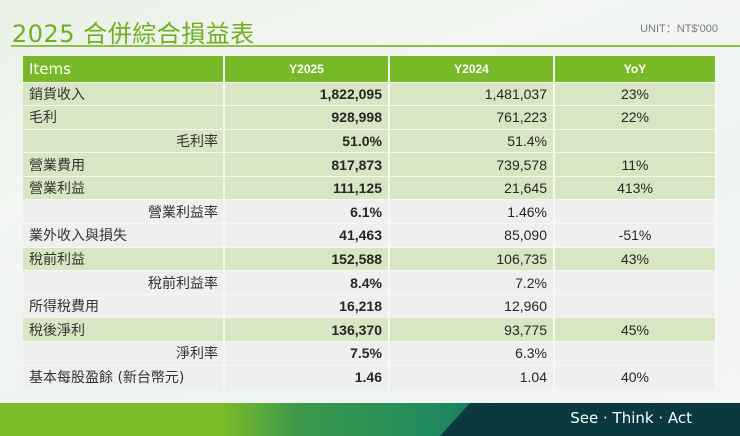  I want to click on item-cell: 毛利率, so click(124, 140).